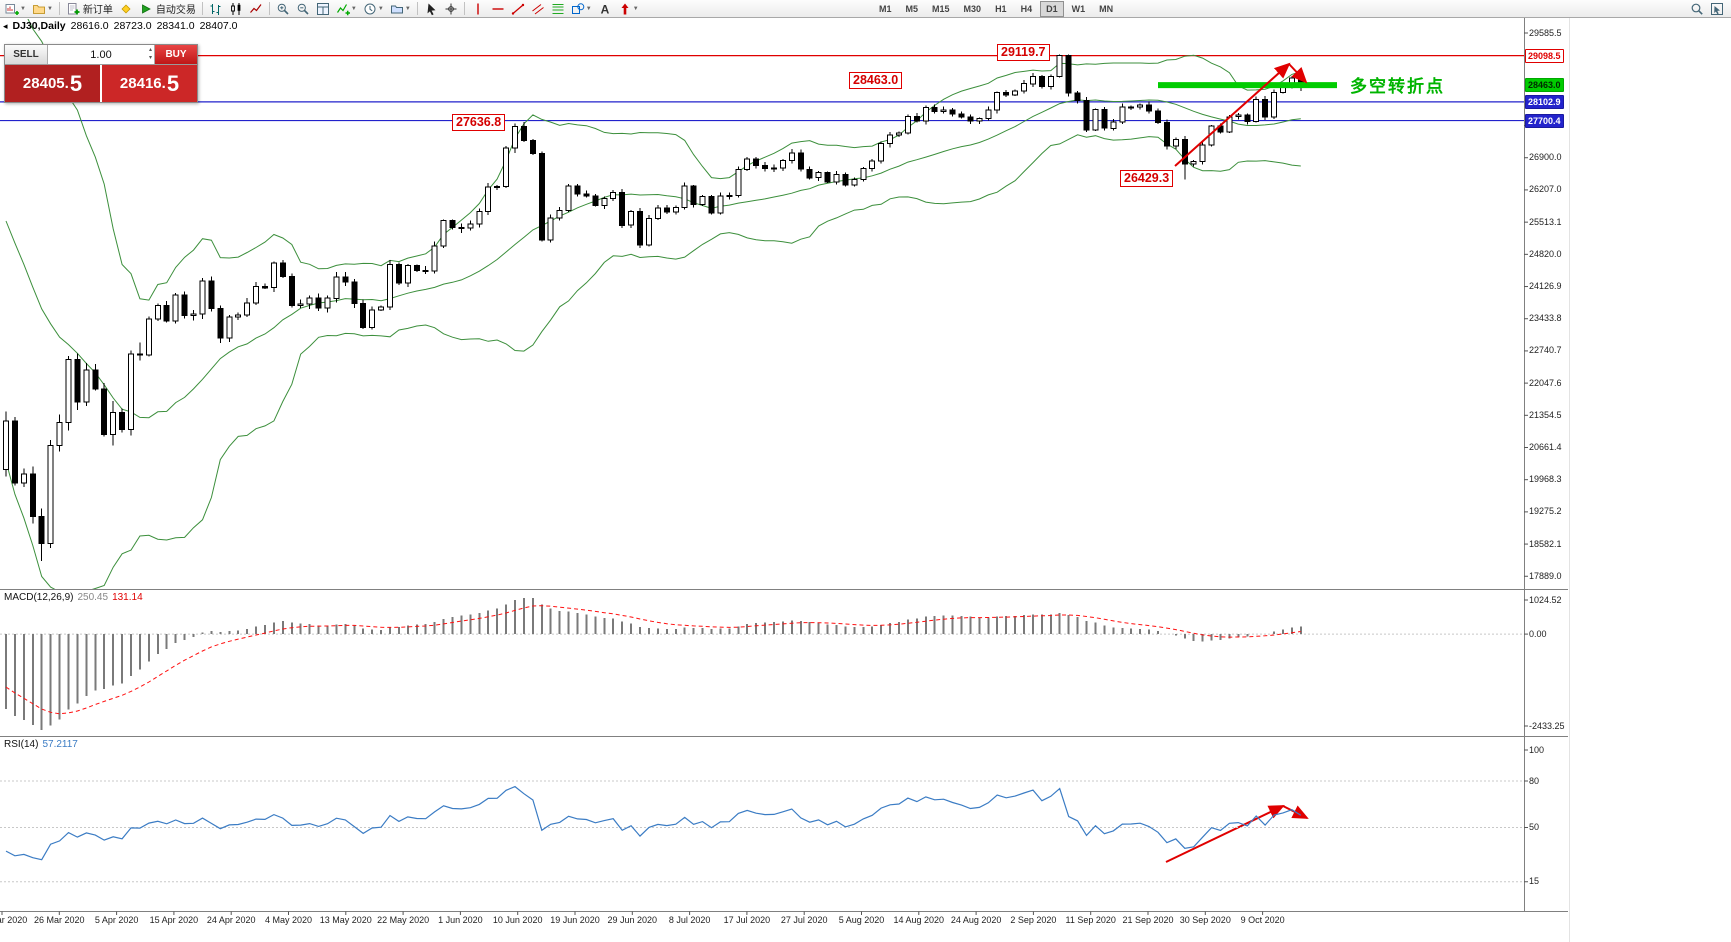 This screenshot has width=1731, height=942. Describe the element at coordinates (216, 9) in the screenshot. I see `bar-chart-button` at that location.